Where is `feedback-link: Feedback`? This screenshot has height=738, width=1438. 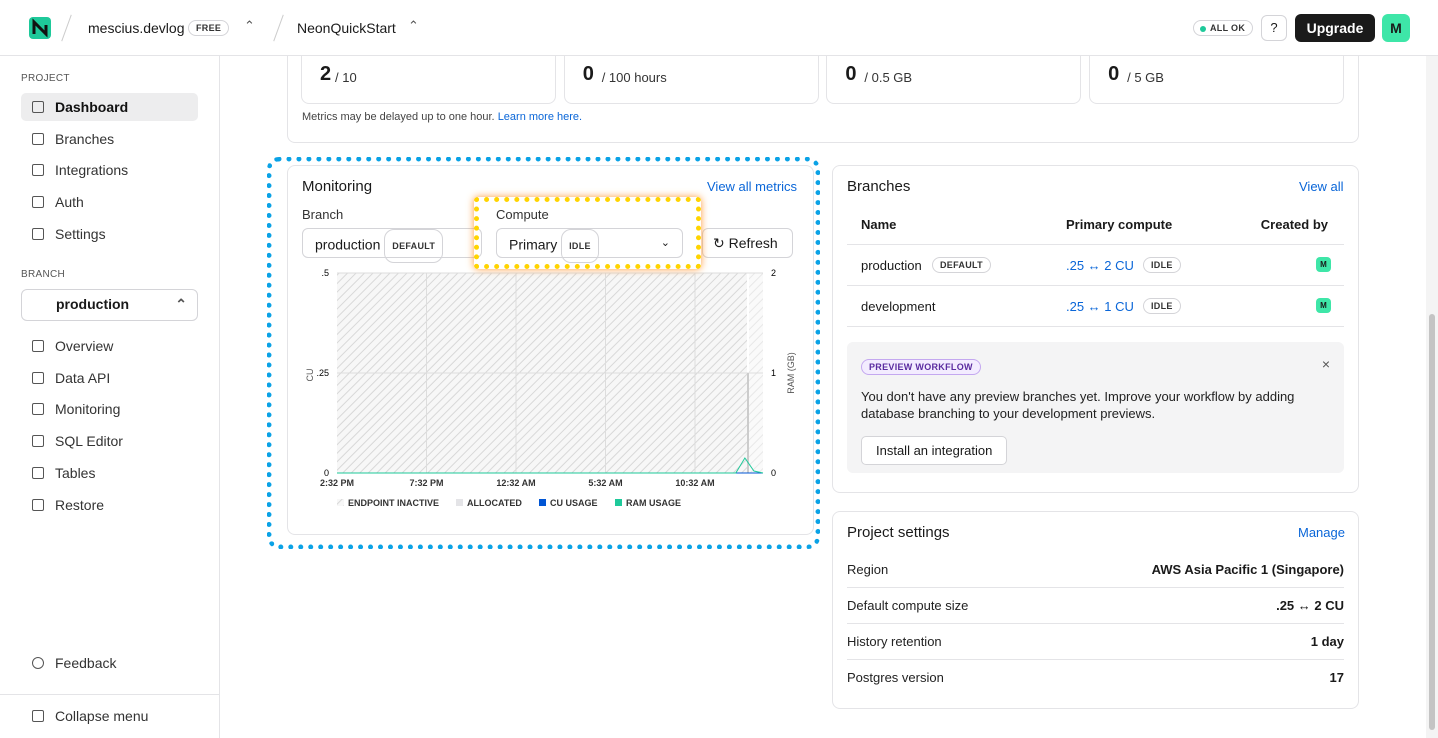
feedback-link: Feedback is located at coordinates (109, 663).